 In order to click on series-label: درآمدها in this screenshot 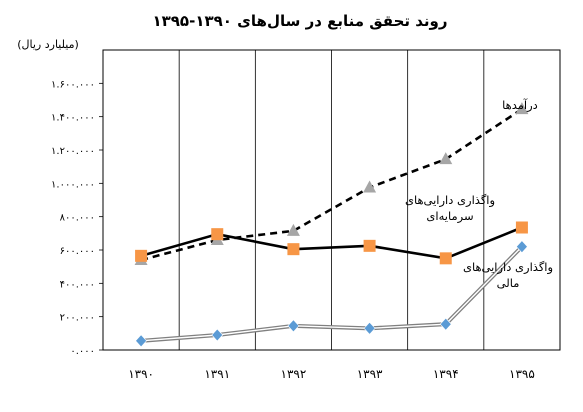, I will do `click(520, 105)`.